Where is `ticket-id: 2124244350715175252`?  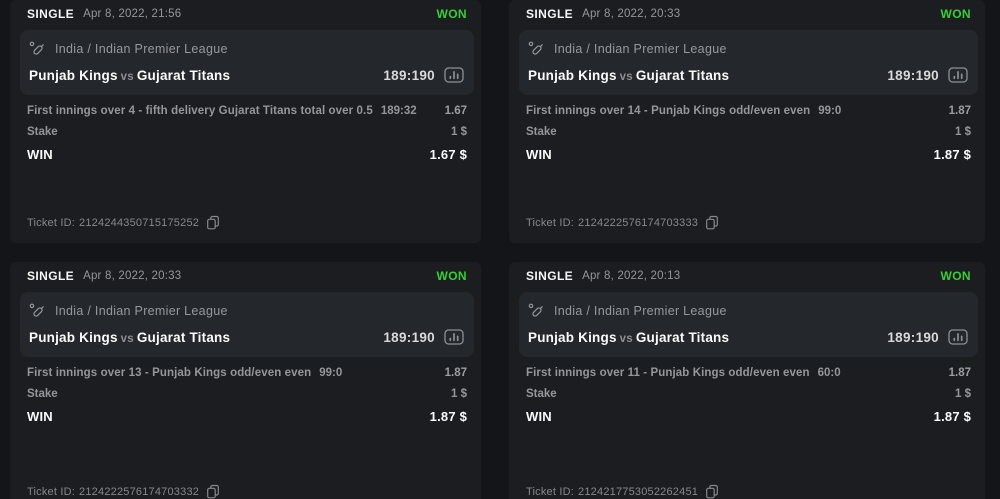 ticket-id: 2124244350715175252 is located at coordinates (139, 222).